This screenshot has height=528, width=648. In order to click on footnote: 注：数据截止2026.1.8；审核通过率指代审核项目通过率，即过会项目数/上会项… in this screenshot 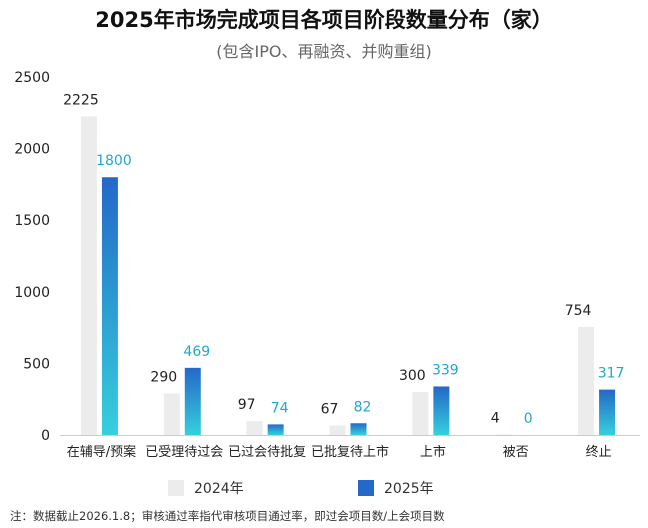, I will do `click(227, 516)`.